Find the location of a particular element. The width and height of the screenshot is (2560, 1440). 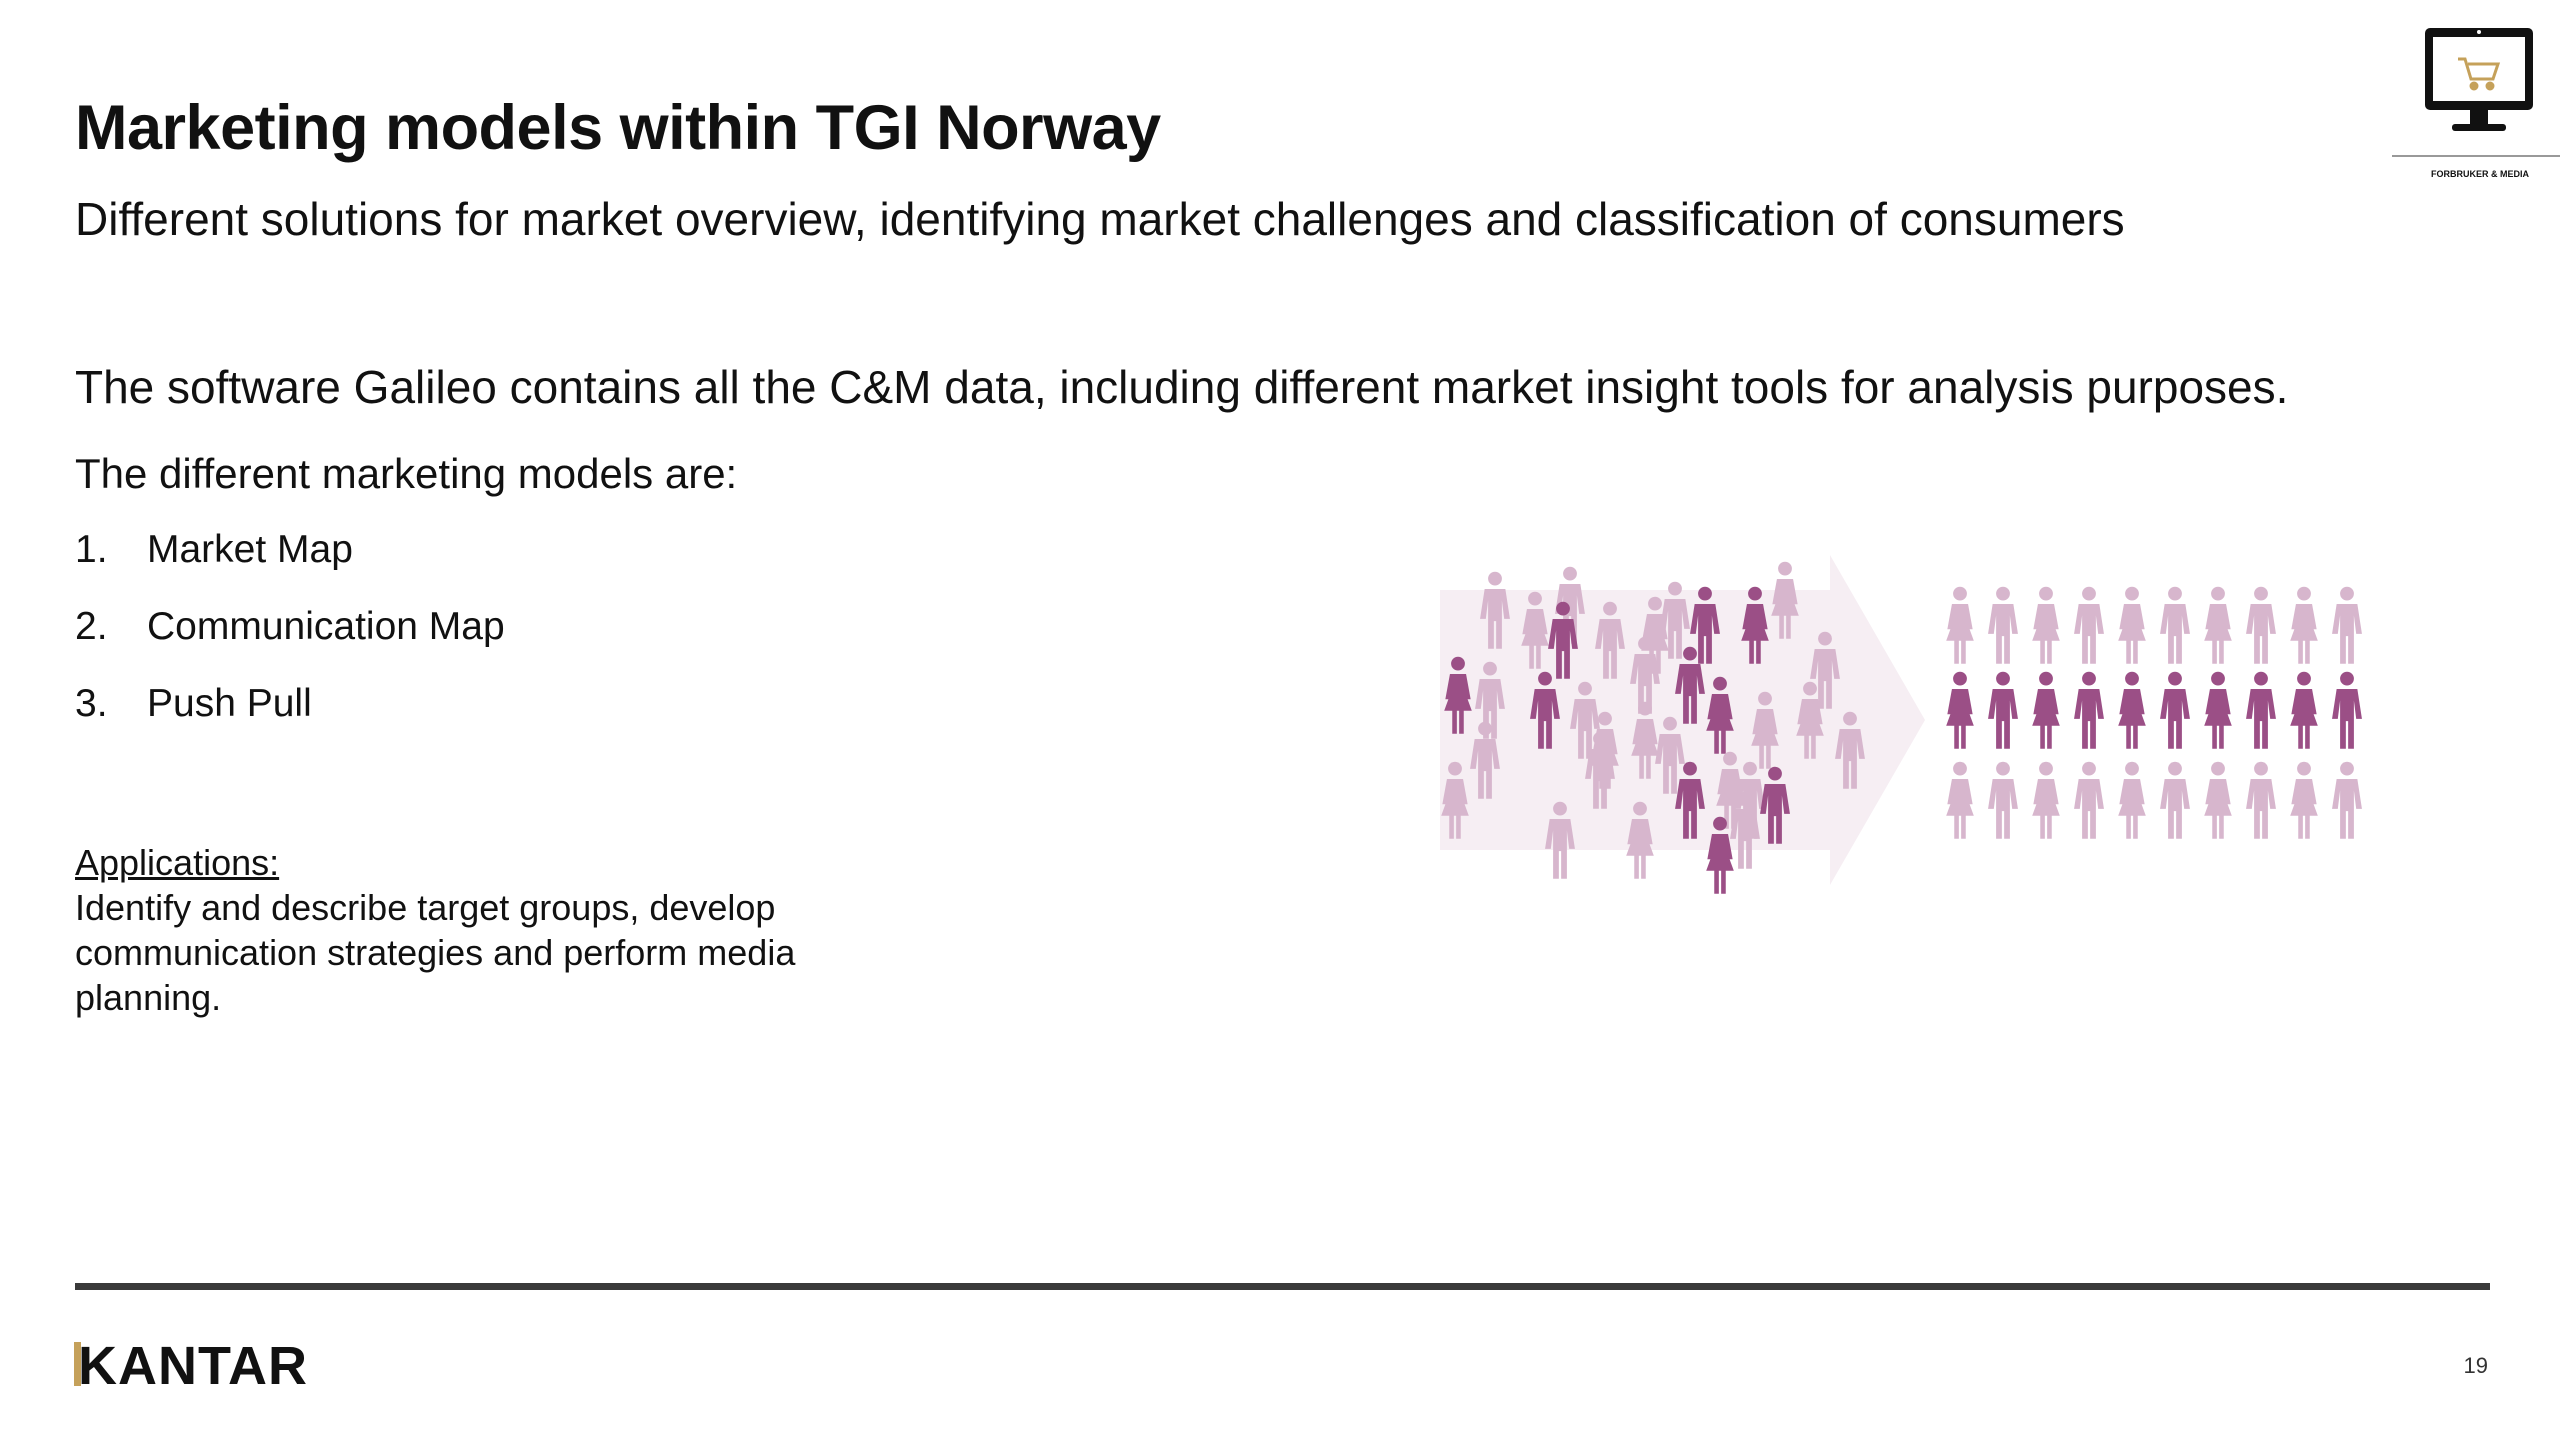

kantar-logo: KANTAR is located at coordinates (191, 1366).